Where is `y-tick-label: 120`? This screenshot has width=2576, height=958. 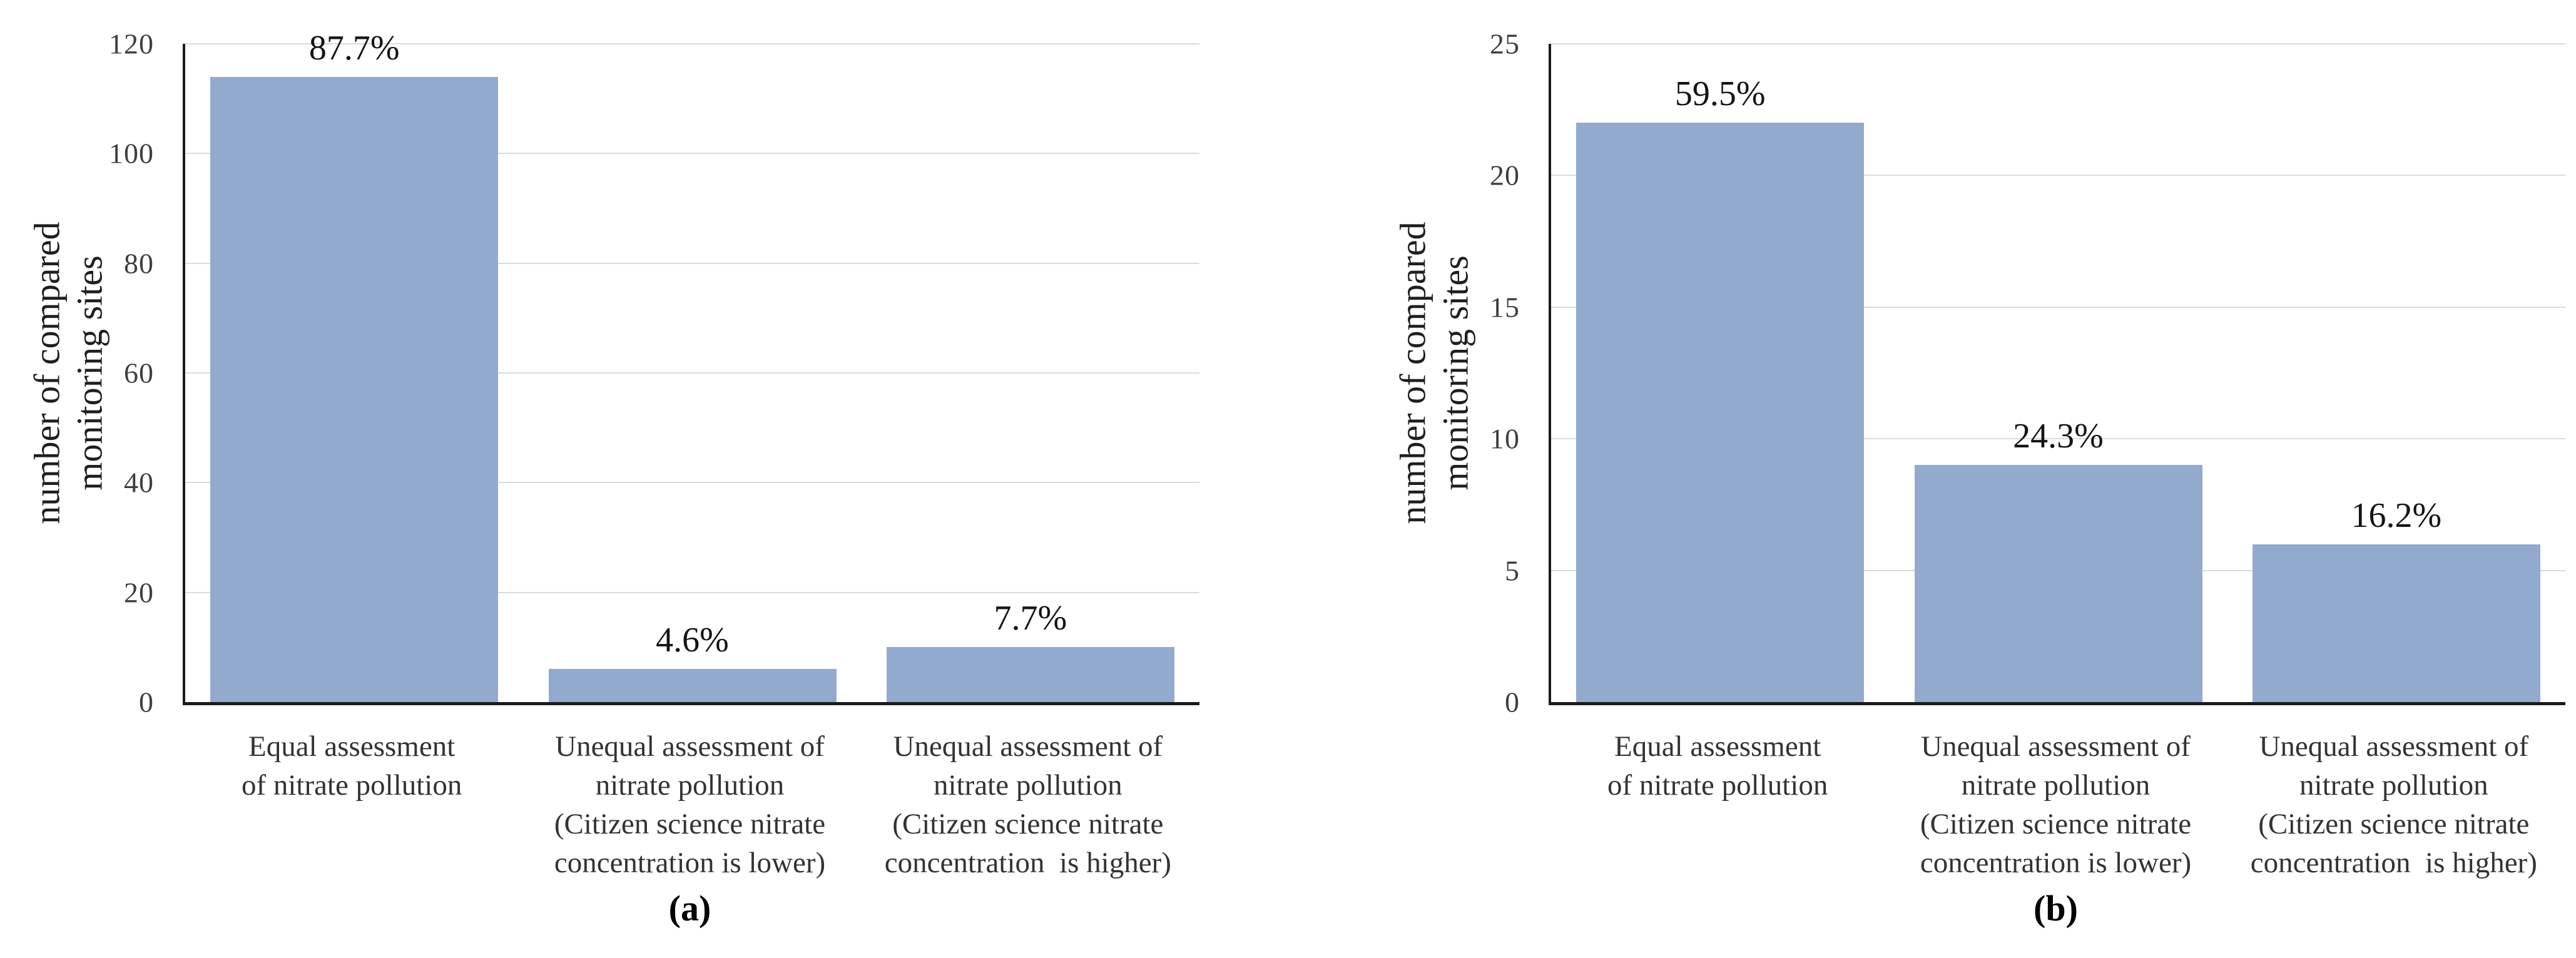
y-tick-label: 120 is located at coordinates (131, 44).